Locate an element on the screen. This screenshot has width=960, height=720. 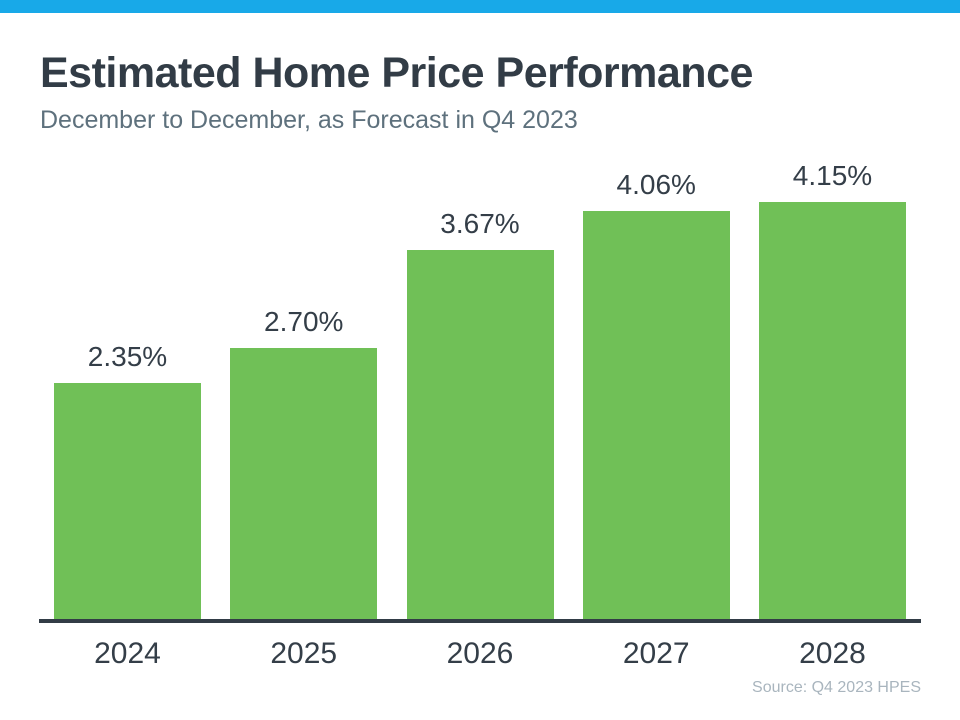
x-axis-label: 2028 is located at coordinates (832, 653).